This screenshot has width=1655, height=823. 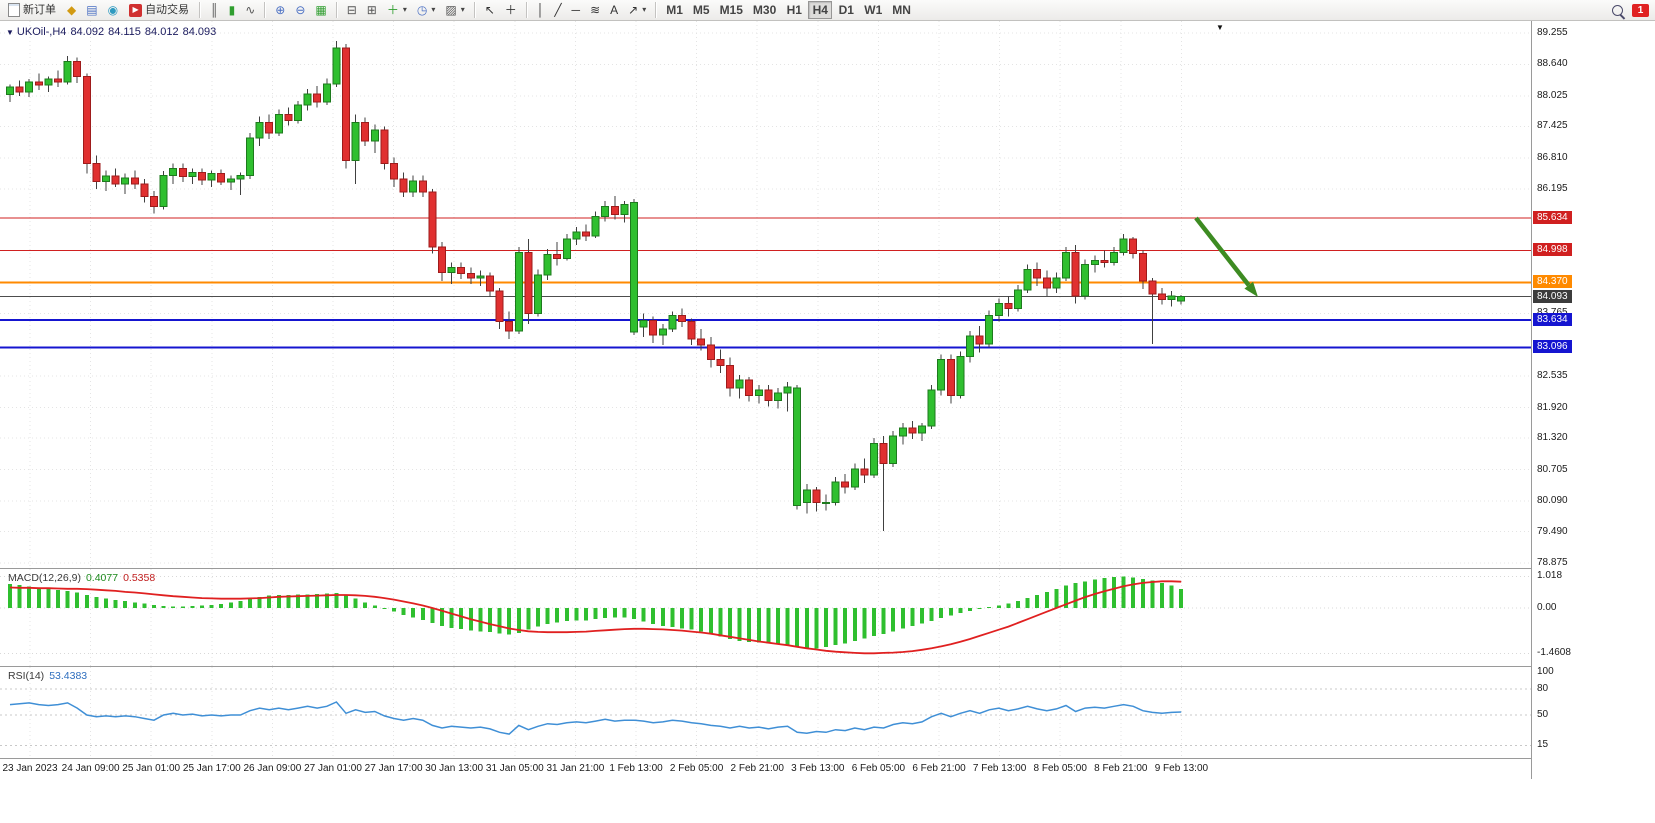 I want to click on macd-indicator-canvas, so click(x=765, y=617).